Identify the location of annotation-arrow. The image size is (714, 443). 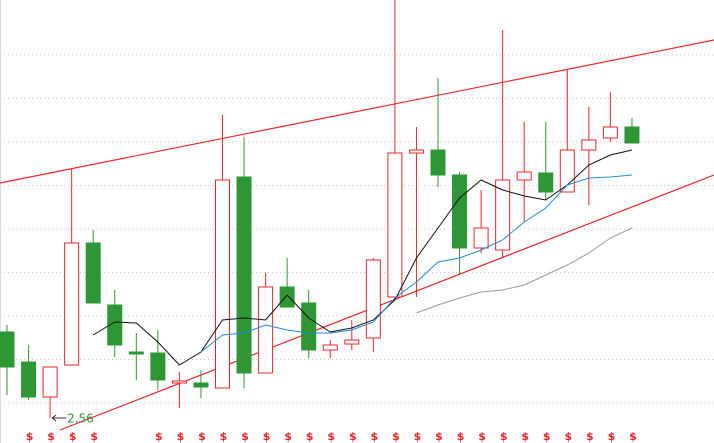
(54, 418).